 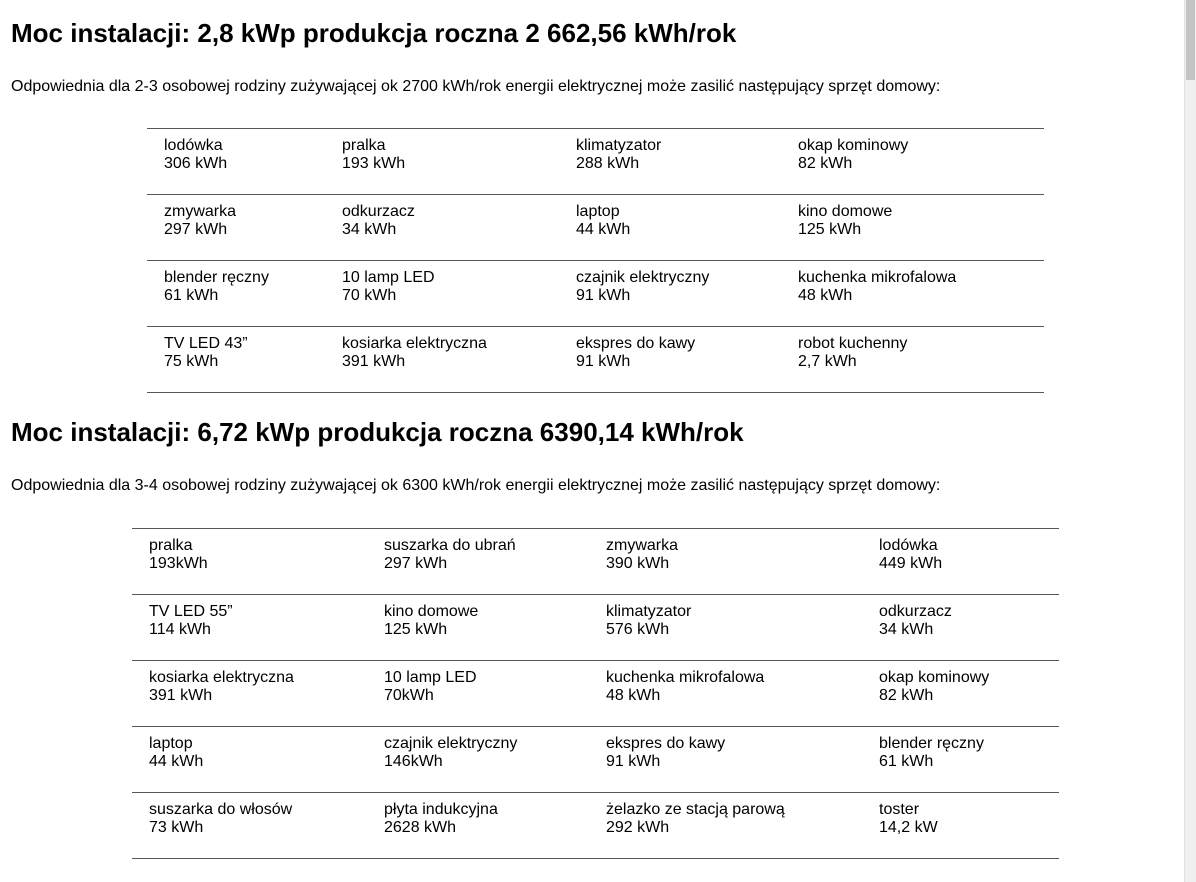 I want to click on table-cell: płyta indukcyjna 2628 kWh, so click(x=478, y=825).